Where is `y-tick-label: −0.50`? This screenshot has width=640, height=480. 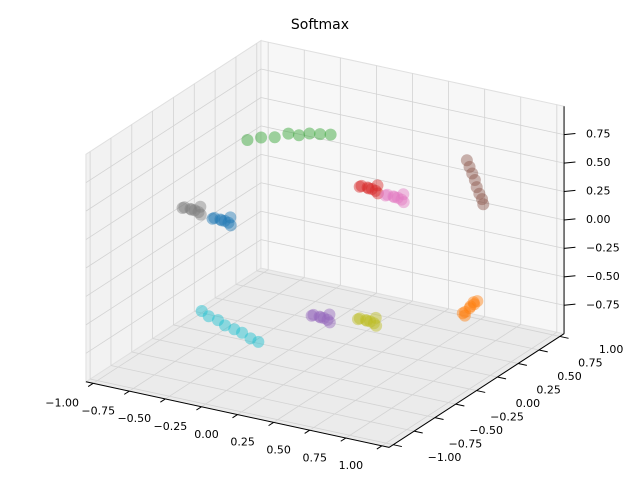 y-tick-label: −0.50 is located at coordinates (486, 430).